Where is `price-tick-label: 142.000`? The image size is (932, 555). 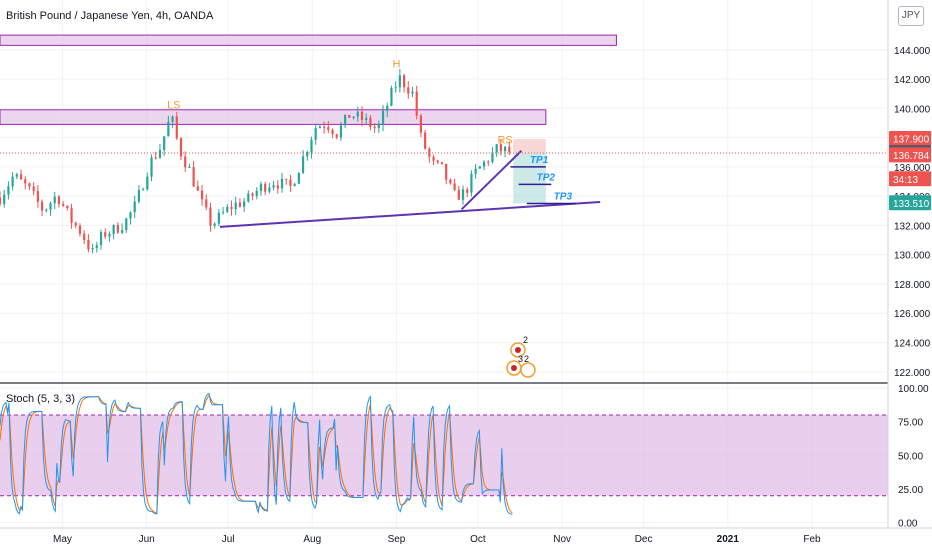 price-tick-label: 142.000 is located at coordinates (912, 80).